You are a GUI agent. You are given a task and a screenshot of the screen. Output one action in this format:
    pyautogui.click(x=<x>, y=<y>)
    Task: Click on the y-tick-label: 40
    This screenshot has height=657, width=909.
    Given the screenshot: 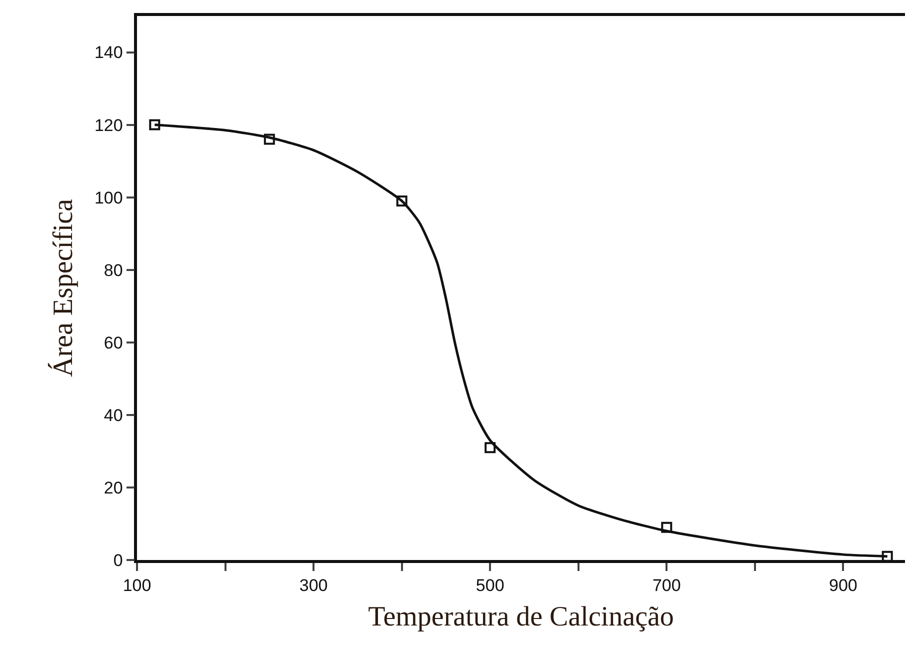 What is the action you would take?
    pyautogui.click(x=113, y=415)
    